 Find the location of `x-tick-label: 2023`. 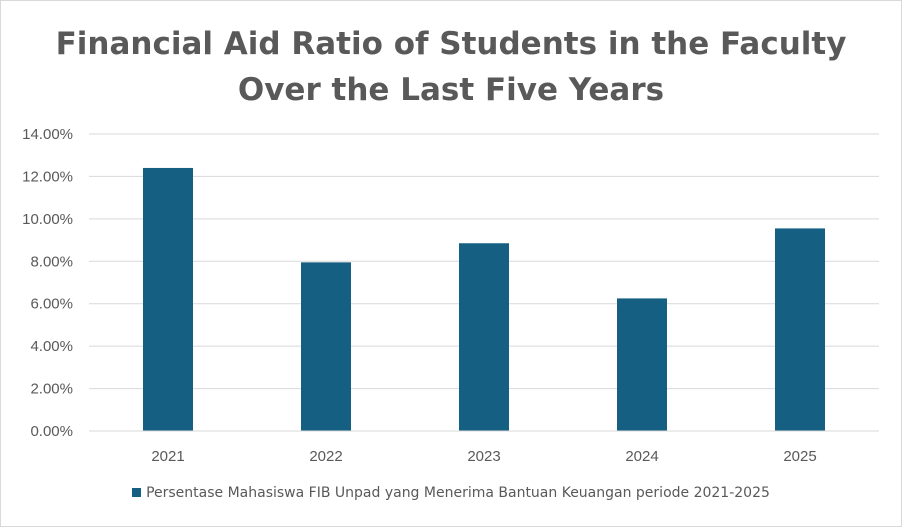

x-tick-label: 2023 is located at coordinates (483, 456).